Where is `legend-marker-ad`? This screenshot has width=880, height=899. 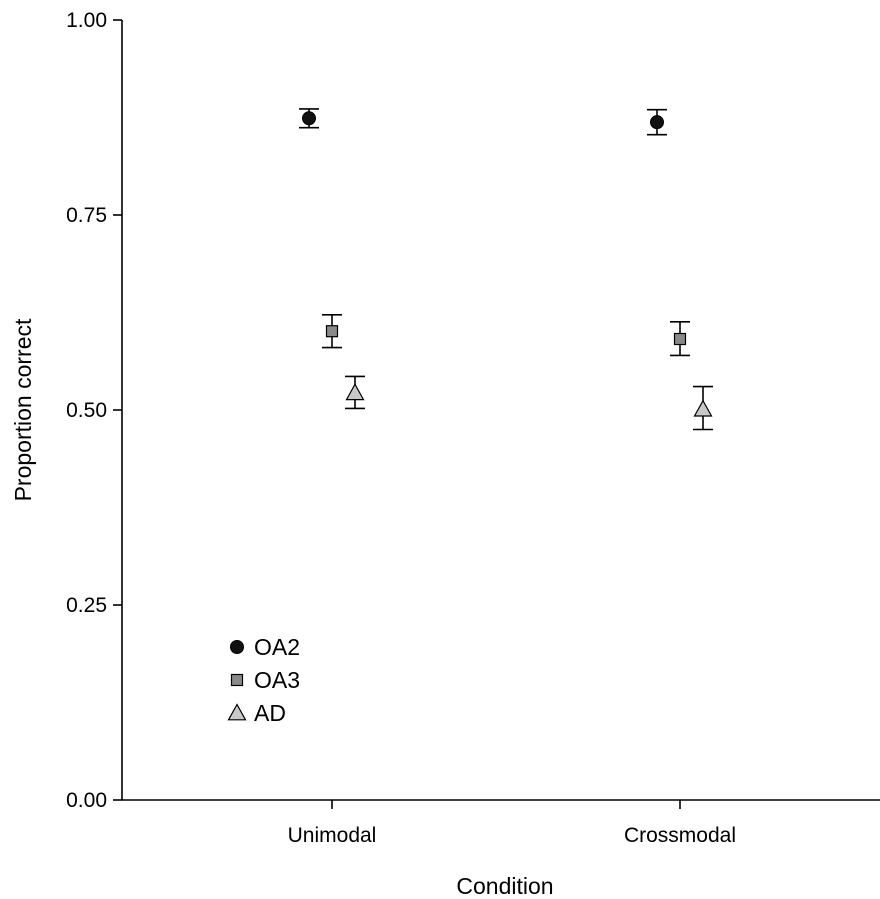 legend-marker-ad is located at coordinates (237, 712).